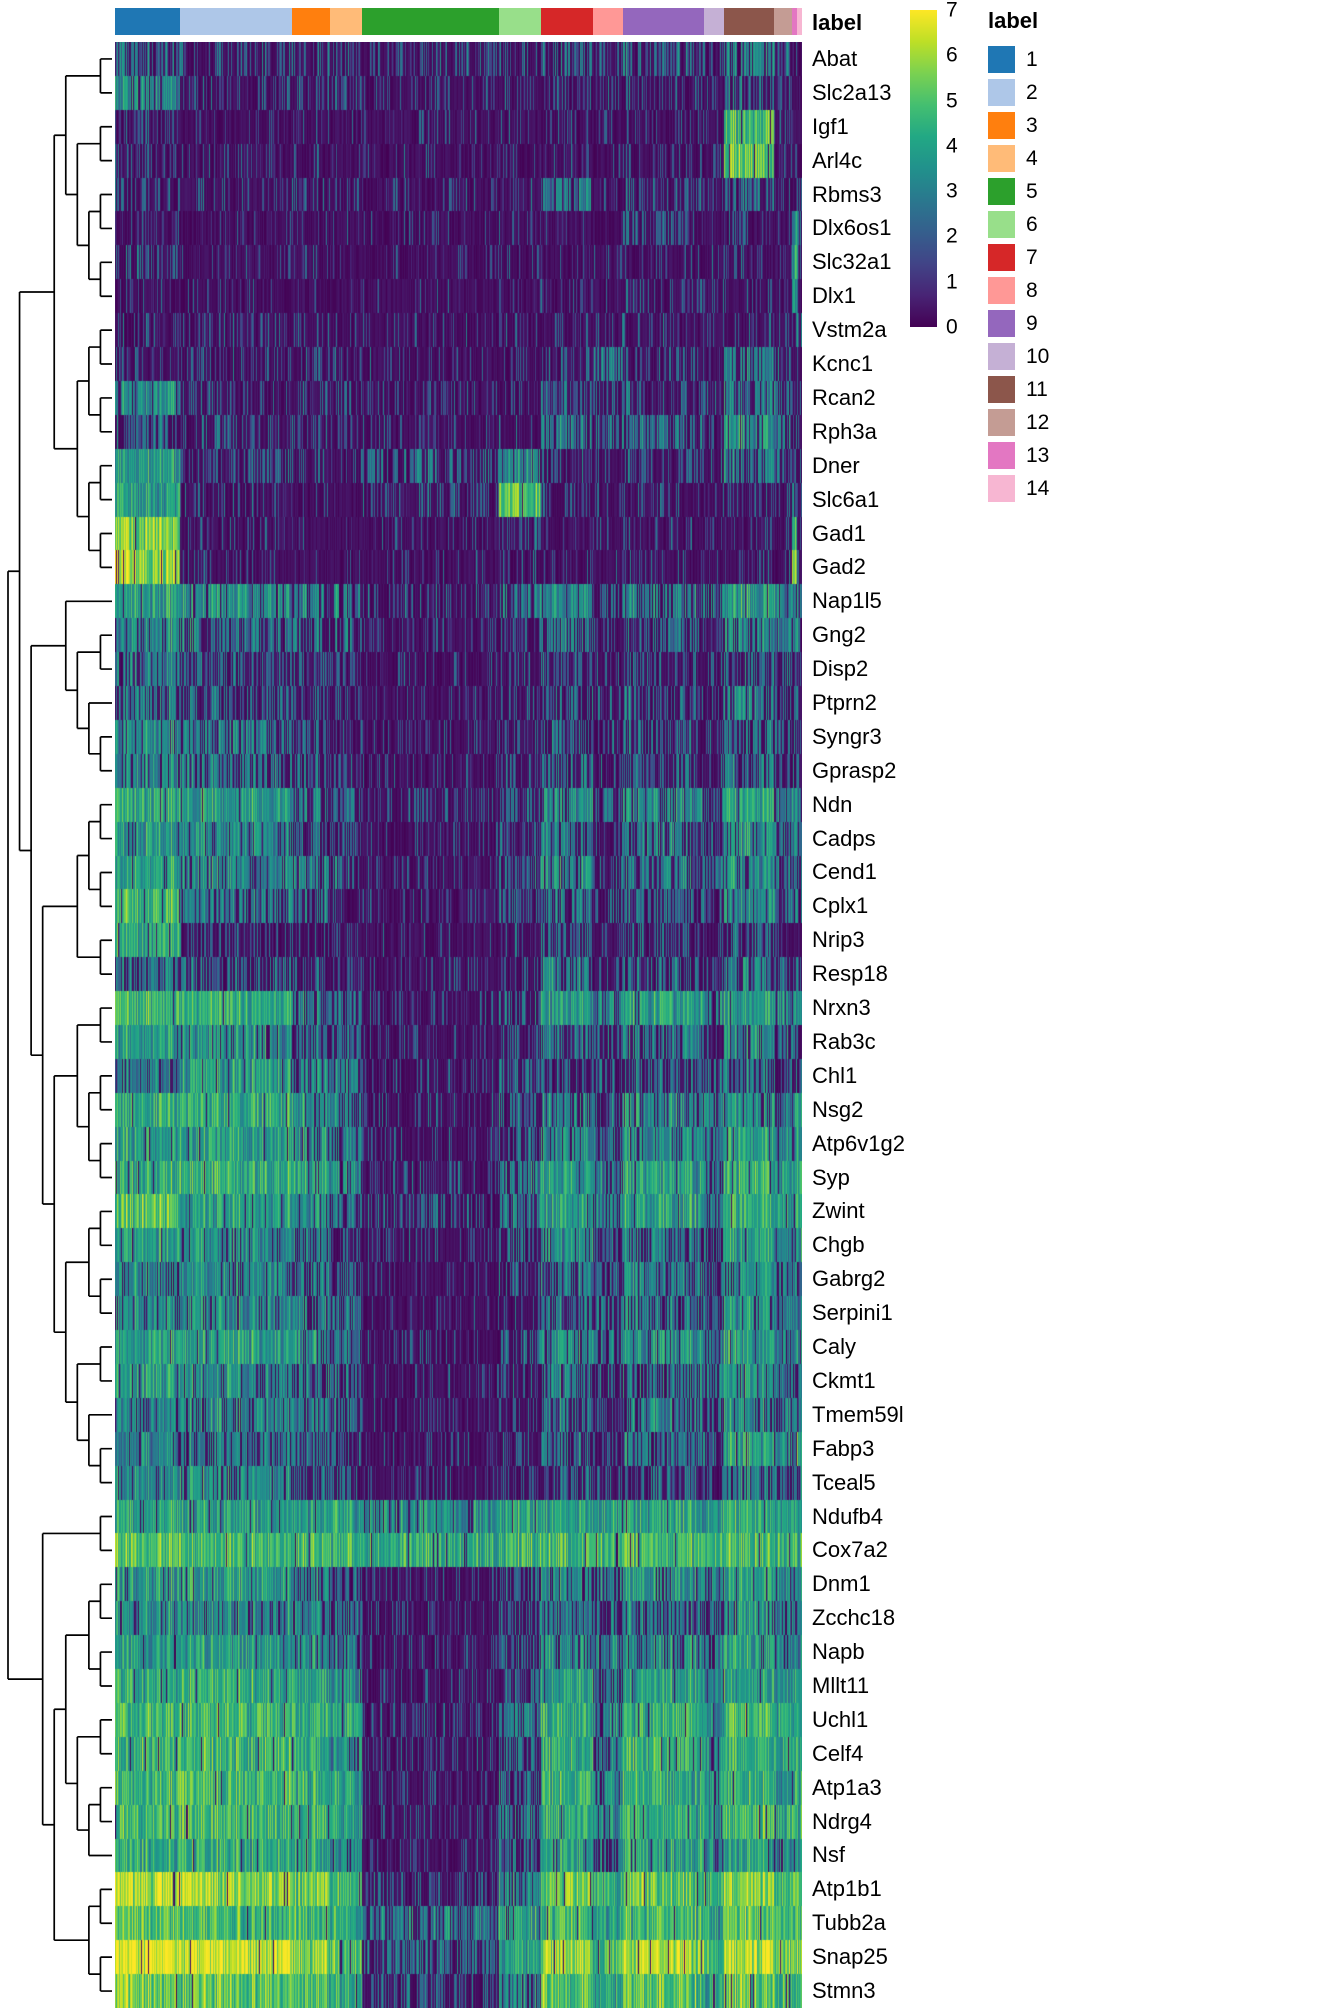 Image resolution: width=1344 pixels, height=2016 pixels. What do you see at coordinates (840, 1719) in the screenshot?
I see `gene-label: Uchl1` at bounding box center [840, 1719].